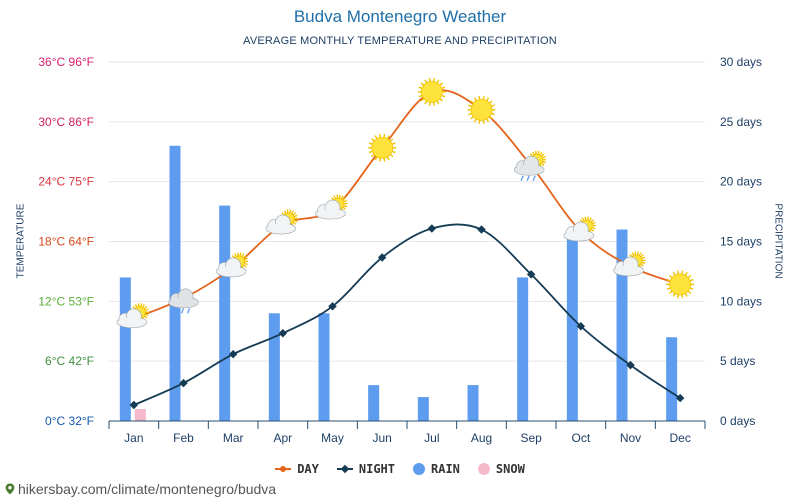  Describe the element at coordinates (21, 241) in the screenshot. I see `y-axis-label-left: TEMPERATURE` at that location.